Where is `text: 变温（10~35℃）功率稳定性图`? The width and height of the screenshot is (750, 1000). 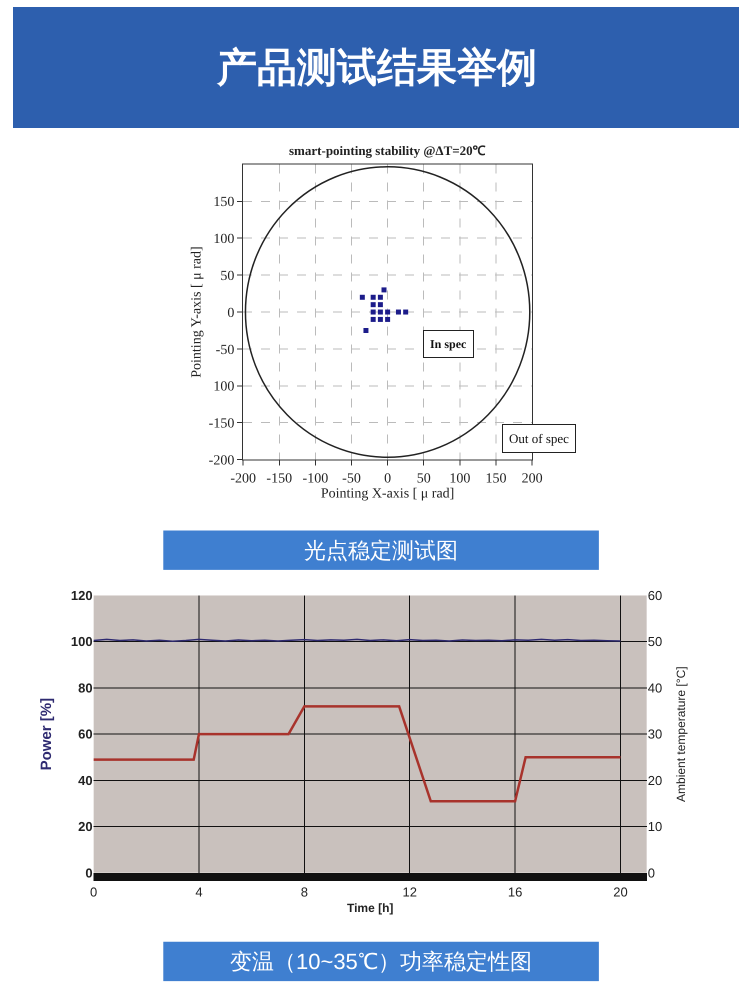 text: 变温（10~35℃）功率稳定性图 is located at coordinates (381, 961).